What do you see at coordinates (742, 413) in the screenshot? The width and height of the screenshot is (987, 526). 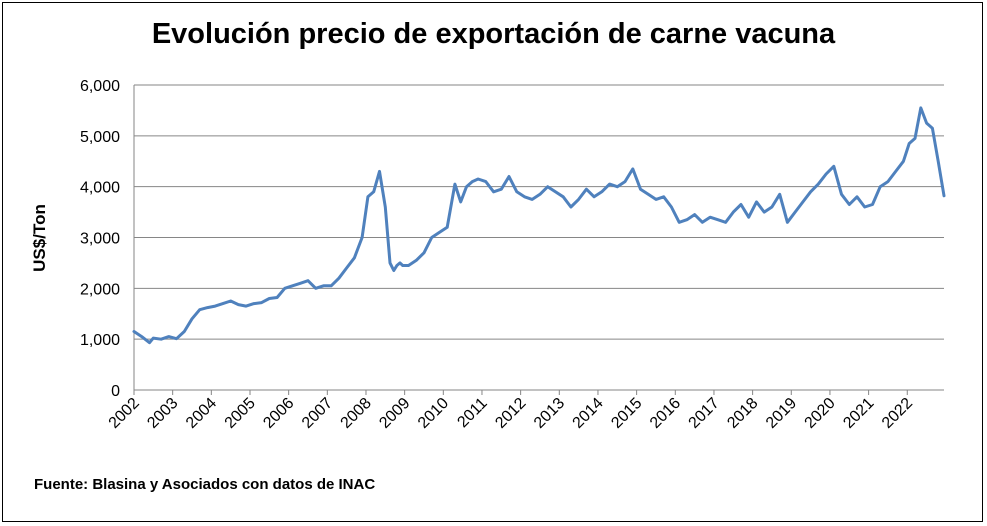 I see `x-tick-label: 2018` at bounding box center [742, 413].